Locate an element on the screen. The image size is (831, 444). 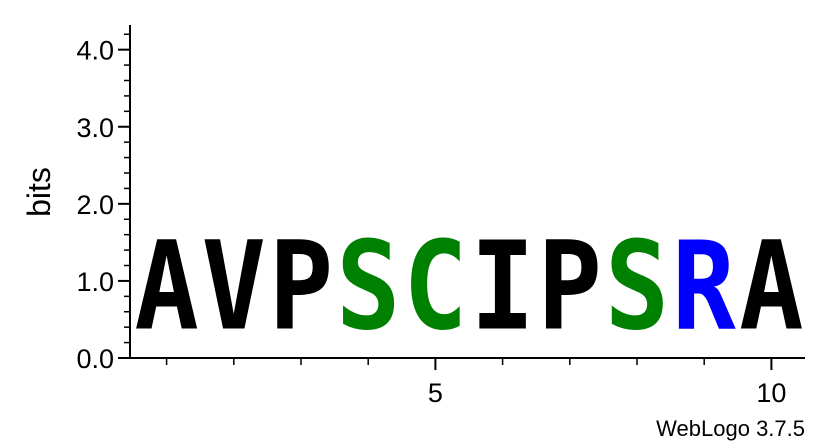
x-tick-label: 10 is located at coordinates (771, 393).